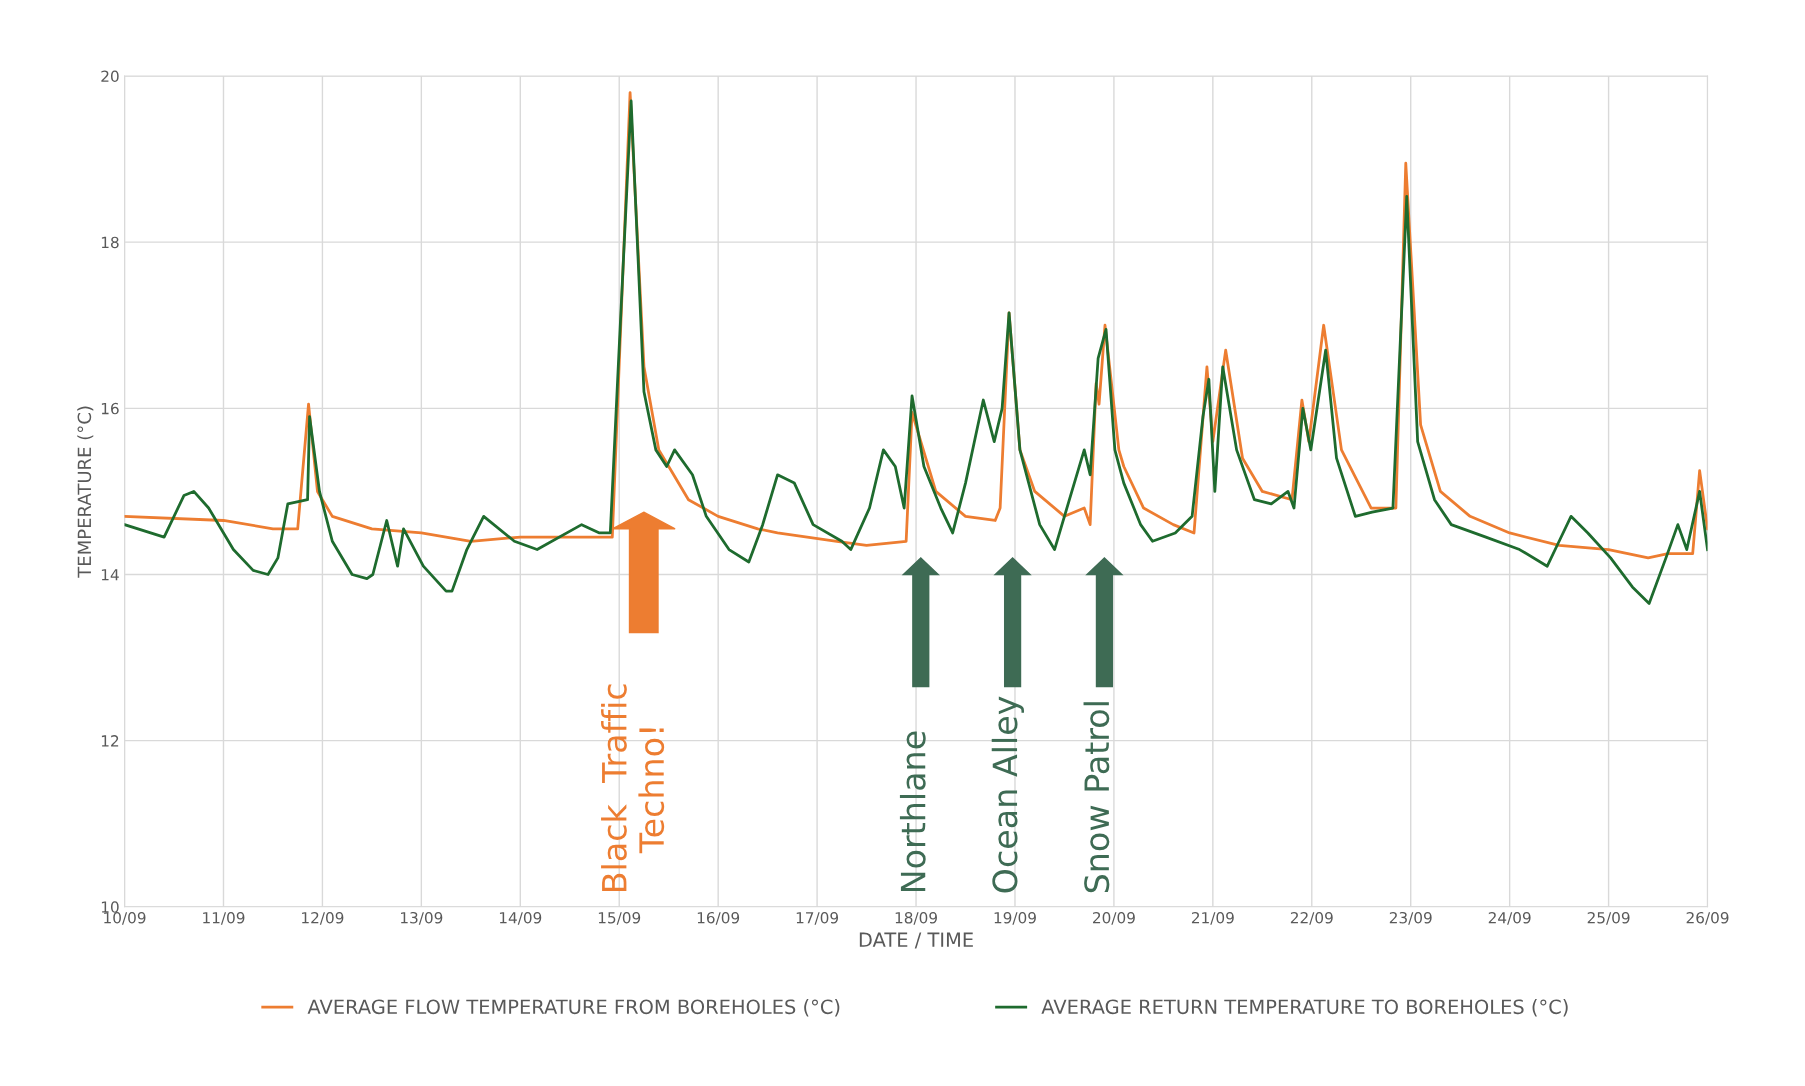 The width and height of the screenshot is (1805, 1086). What do you see at coordinates (817, 918) in the screenshot?
I see `x-tick-label: 17/09` at bounding box center [817, 918].